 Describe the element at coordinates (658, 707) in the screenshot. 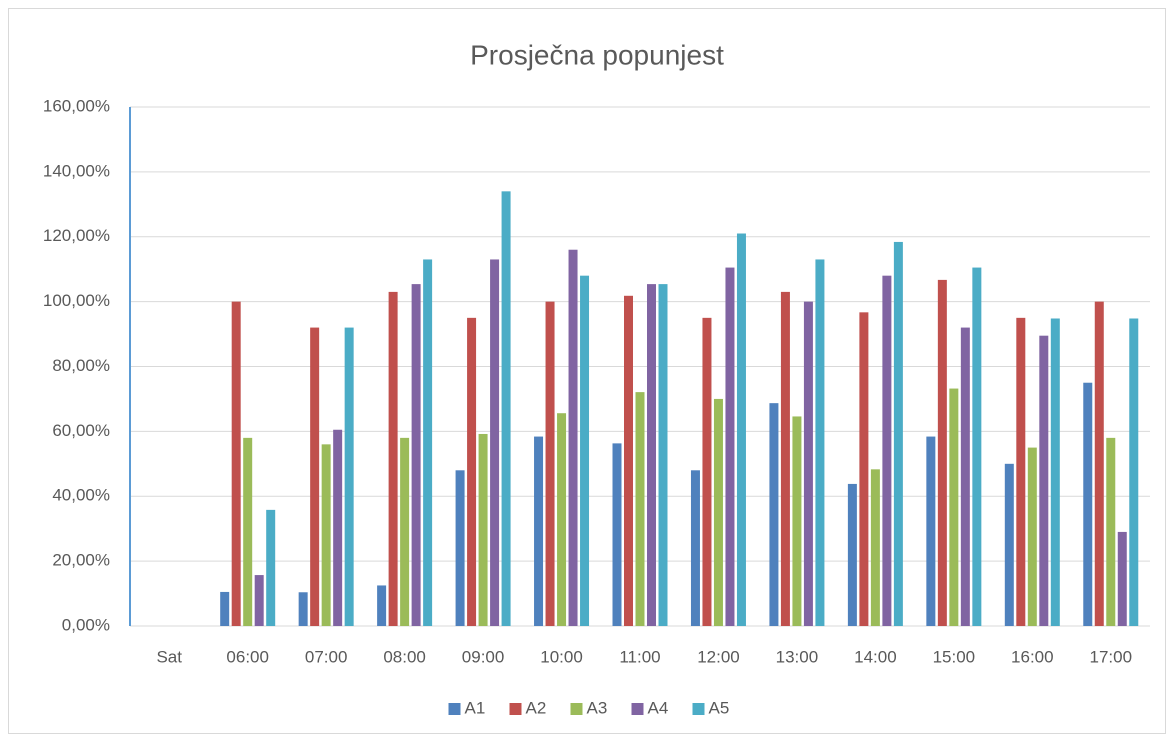

I see `legend-label: A4` at that location.